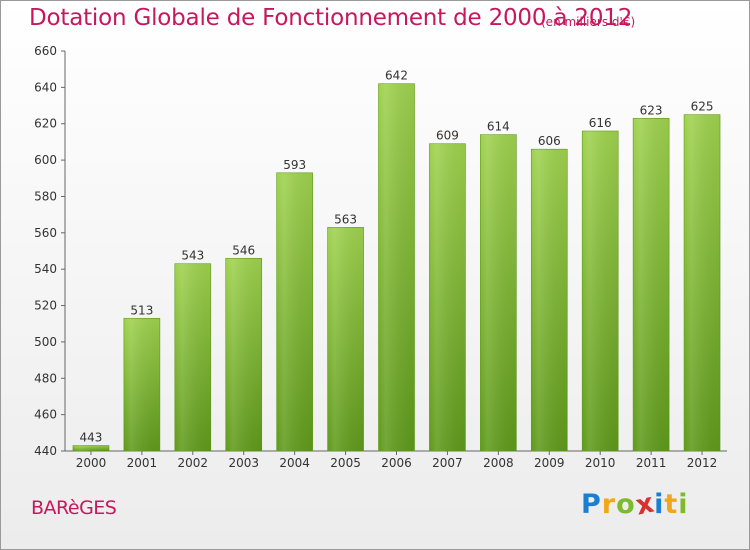  I want to click on data-label: 625, so click(702, 107).